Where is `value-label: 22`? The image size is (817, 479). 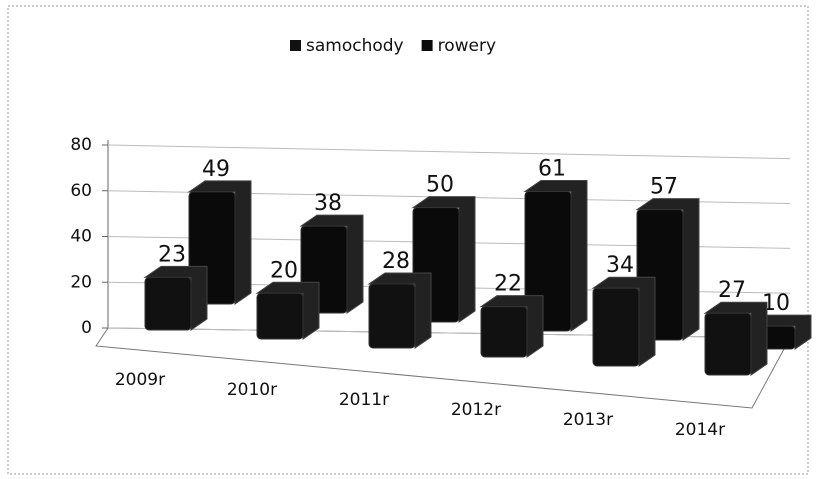 value-label: 22 is located at coordinates (508, 284).